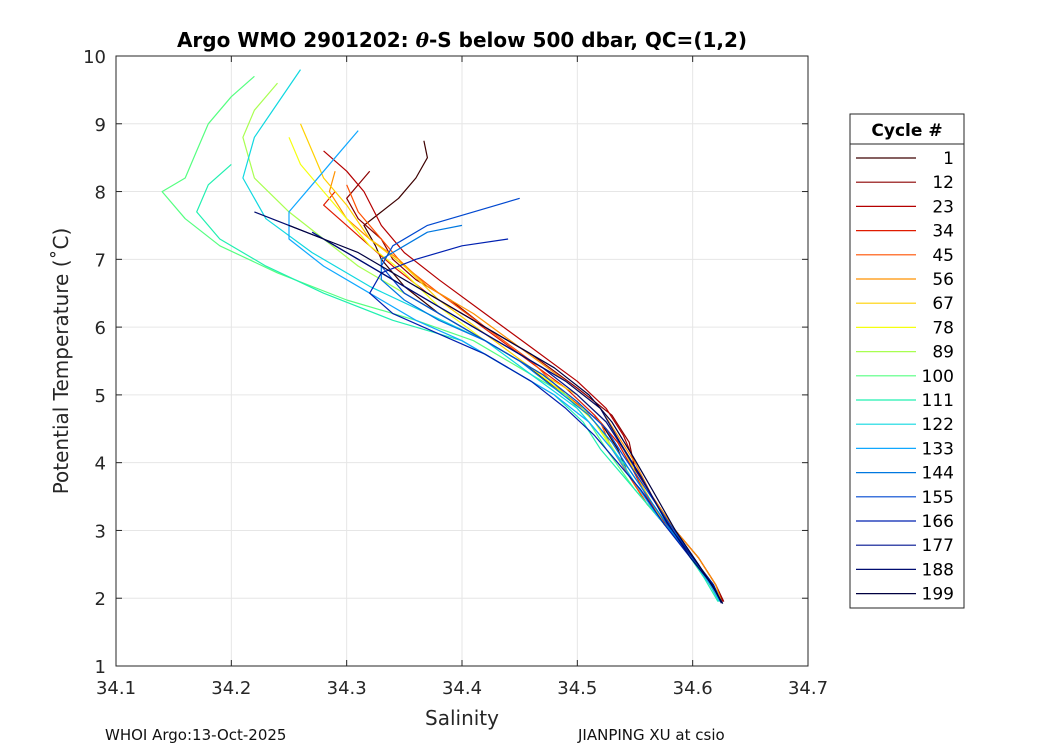 The image size is (1050, 750). Describe the element at coordinates (100, 193) in the screenshot. I see `y-tick-label: 8` at that location.